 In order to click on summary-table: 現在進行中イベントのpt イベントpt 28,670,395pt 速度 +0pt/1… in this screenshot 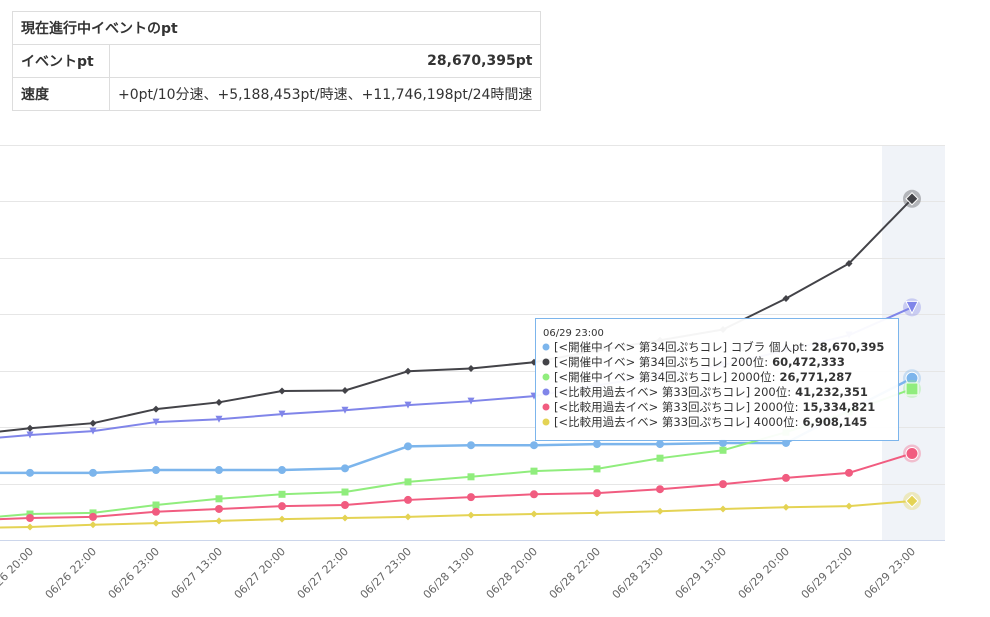, I will do `click(276, 61)`.